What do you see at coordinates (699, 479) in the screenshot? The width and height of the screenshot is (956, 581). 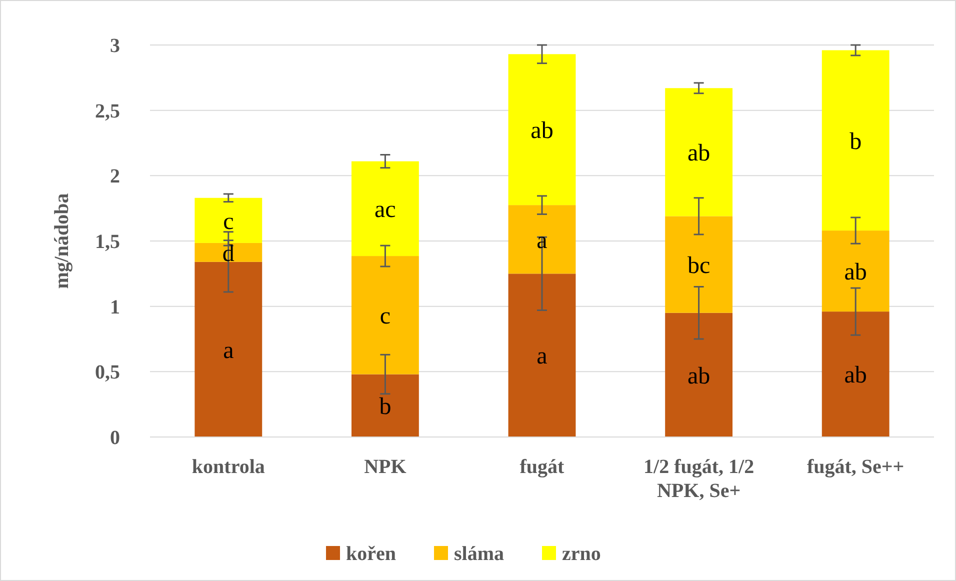 I see `x-tick-label: 1/2 fugát, 1/2 NPK, Se+` at bounding box center [699, 479].